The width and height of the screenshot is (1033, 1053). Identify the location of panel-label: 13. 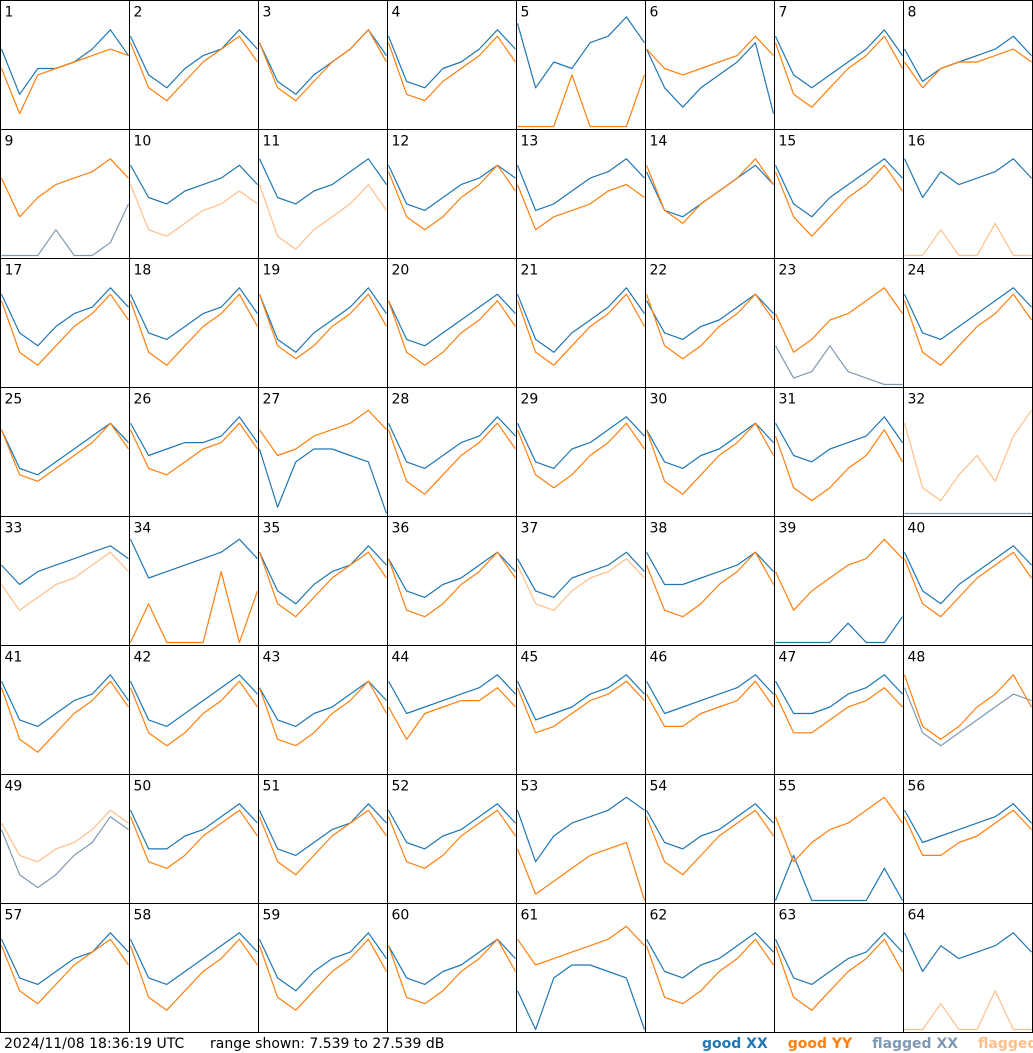
(530, 142).